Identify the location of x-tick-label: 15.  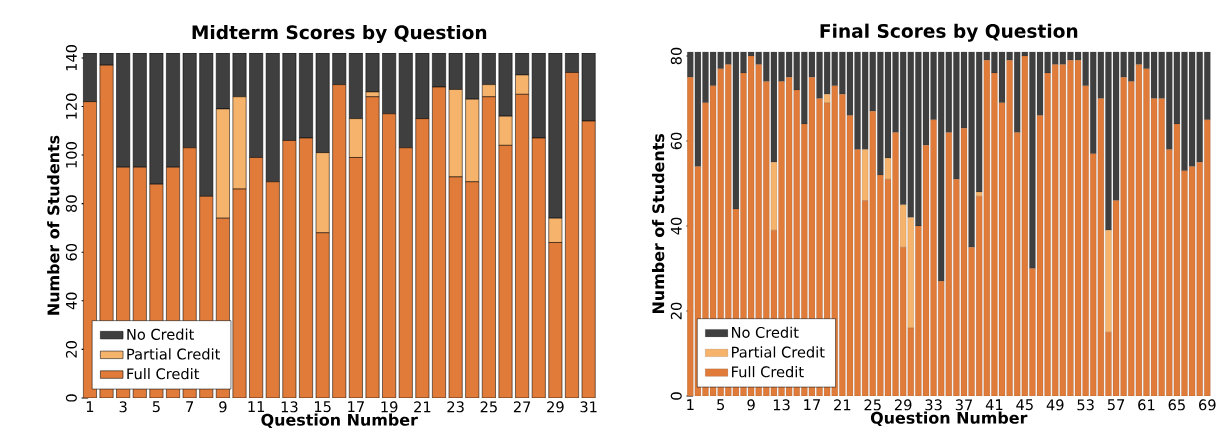
(322, 407).